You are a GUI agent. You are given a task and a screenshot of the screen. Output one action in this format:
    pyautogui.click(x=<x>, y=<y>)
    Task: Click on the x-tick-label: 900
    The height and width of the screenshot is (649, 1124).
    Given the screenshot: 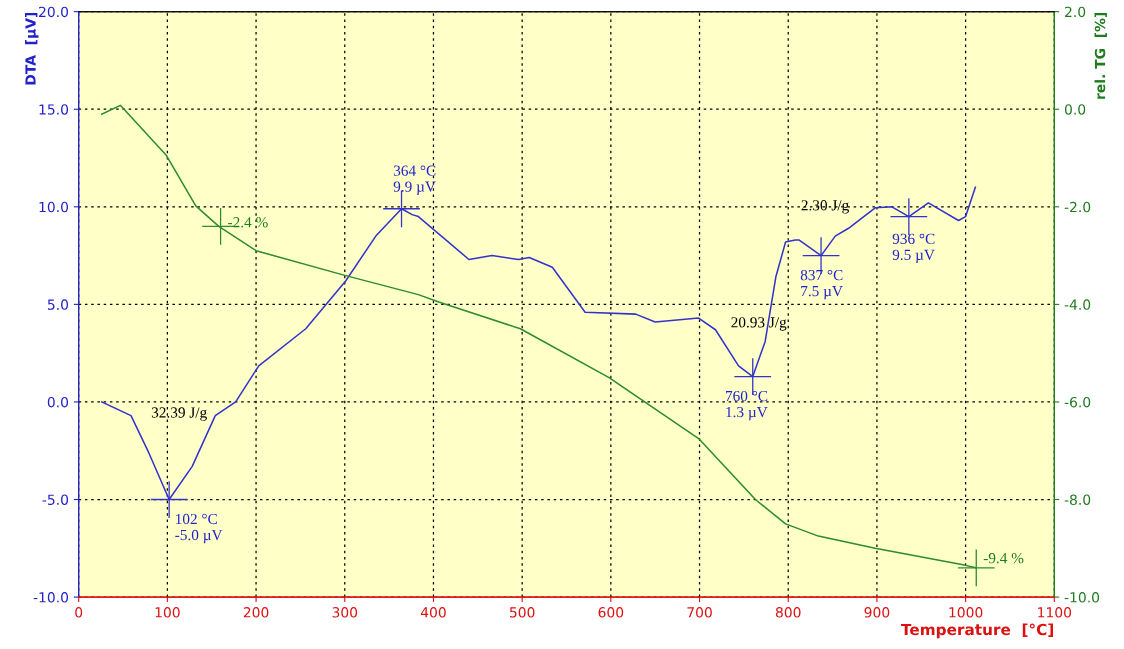 What is the action you would take?
    pyautogui.click(x=877, y=612)
    